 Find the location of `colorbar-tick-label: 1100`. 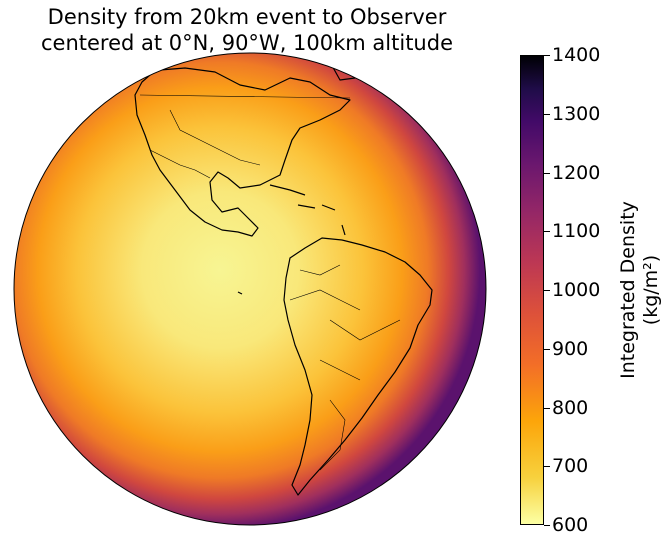

colorbar-tick-label: 1100 is located at coordinates (576, 231).